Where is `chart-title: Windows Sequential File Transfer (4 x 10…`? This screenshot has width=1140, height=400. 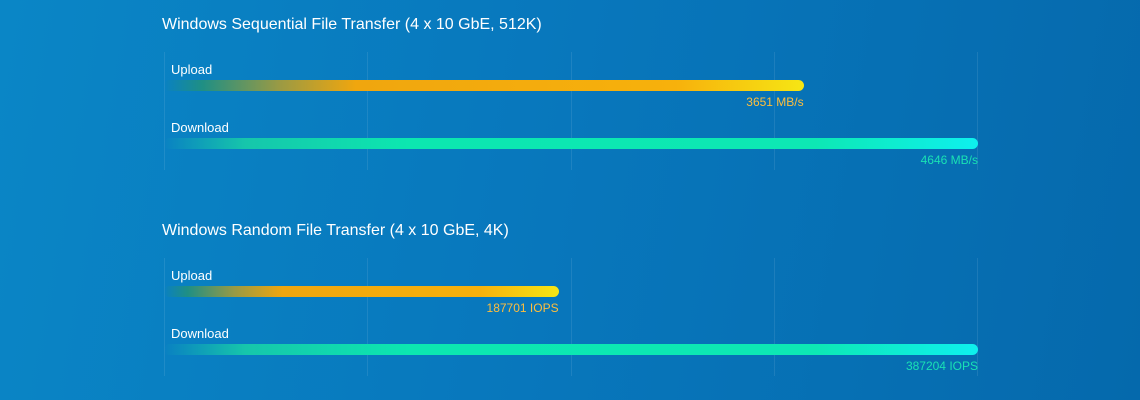 chart-title: Windows Sequential File Transfer (4 x 10… is located at coordinates (352, 24).